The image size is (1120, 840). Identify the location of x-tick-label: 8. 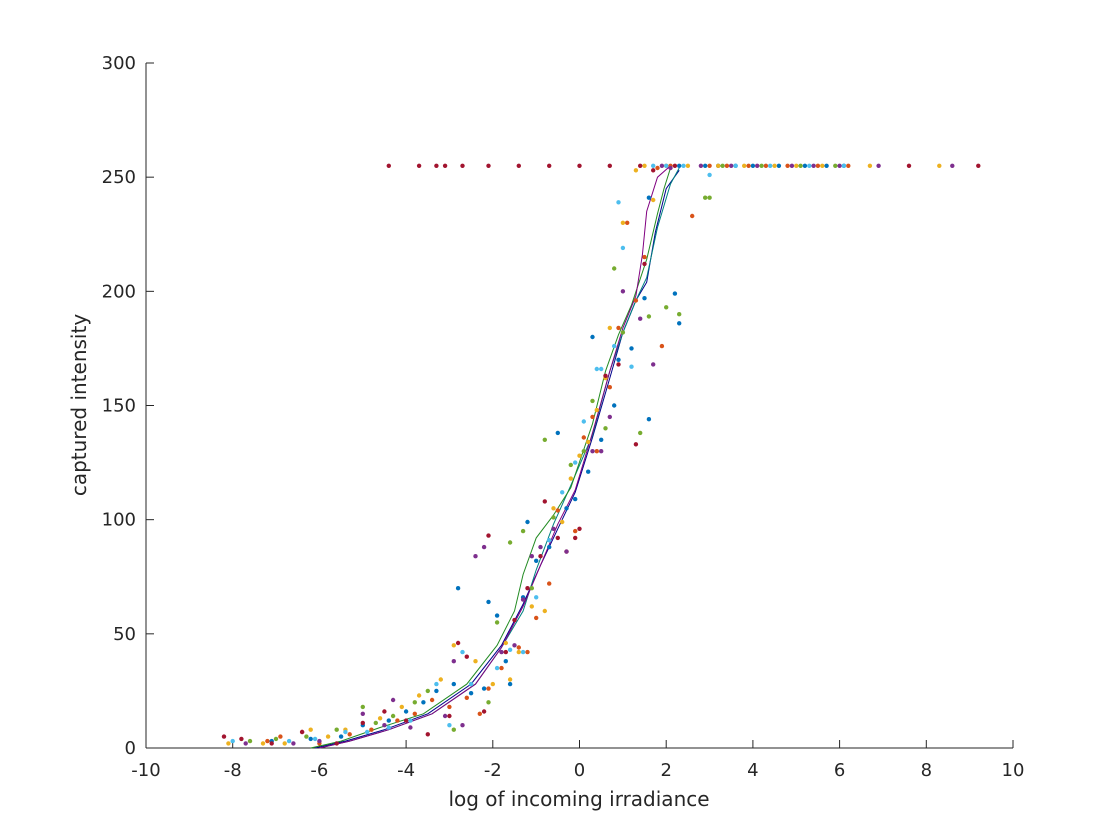
(926, 770).